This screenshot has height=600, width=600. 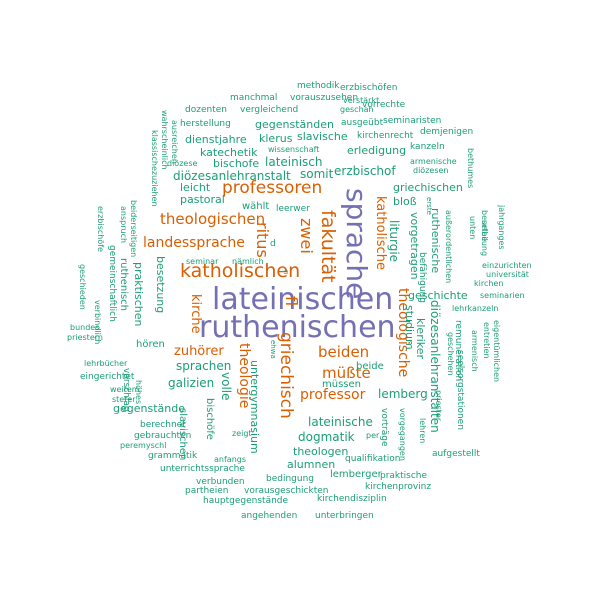 I want to click on cloud-word: diözese, so click(x=182, y=163).